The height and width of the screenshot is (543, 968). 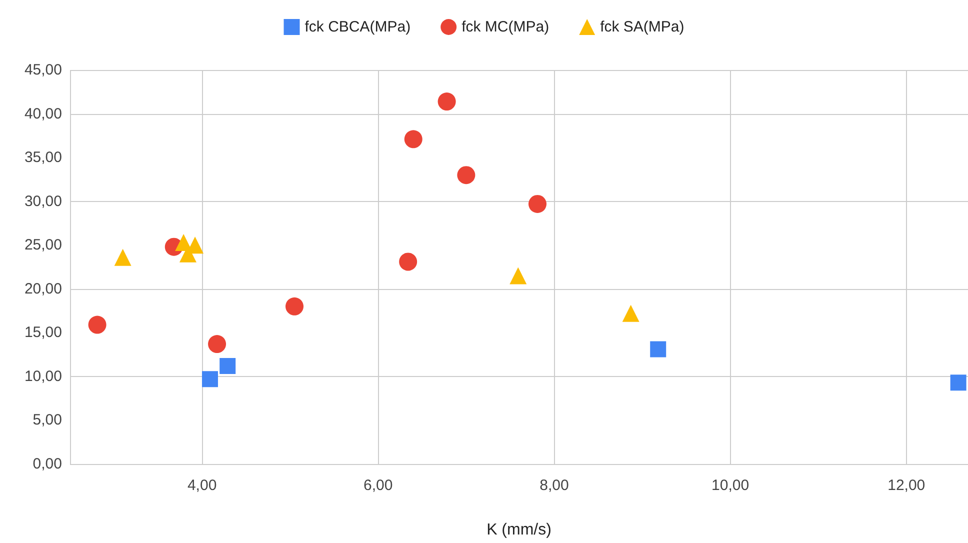 What do you see at coordinates (519, 530) in the screenshot?
I see `x-axis-title: K (mm/s)` at bounding box center [519, 530].